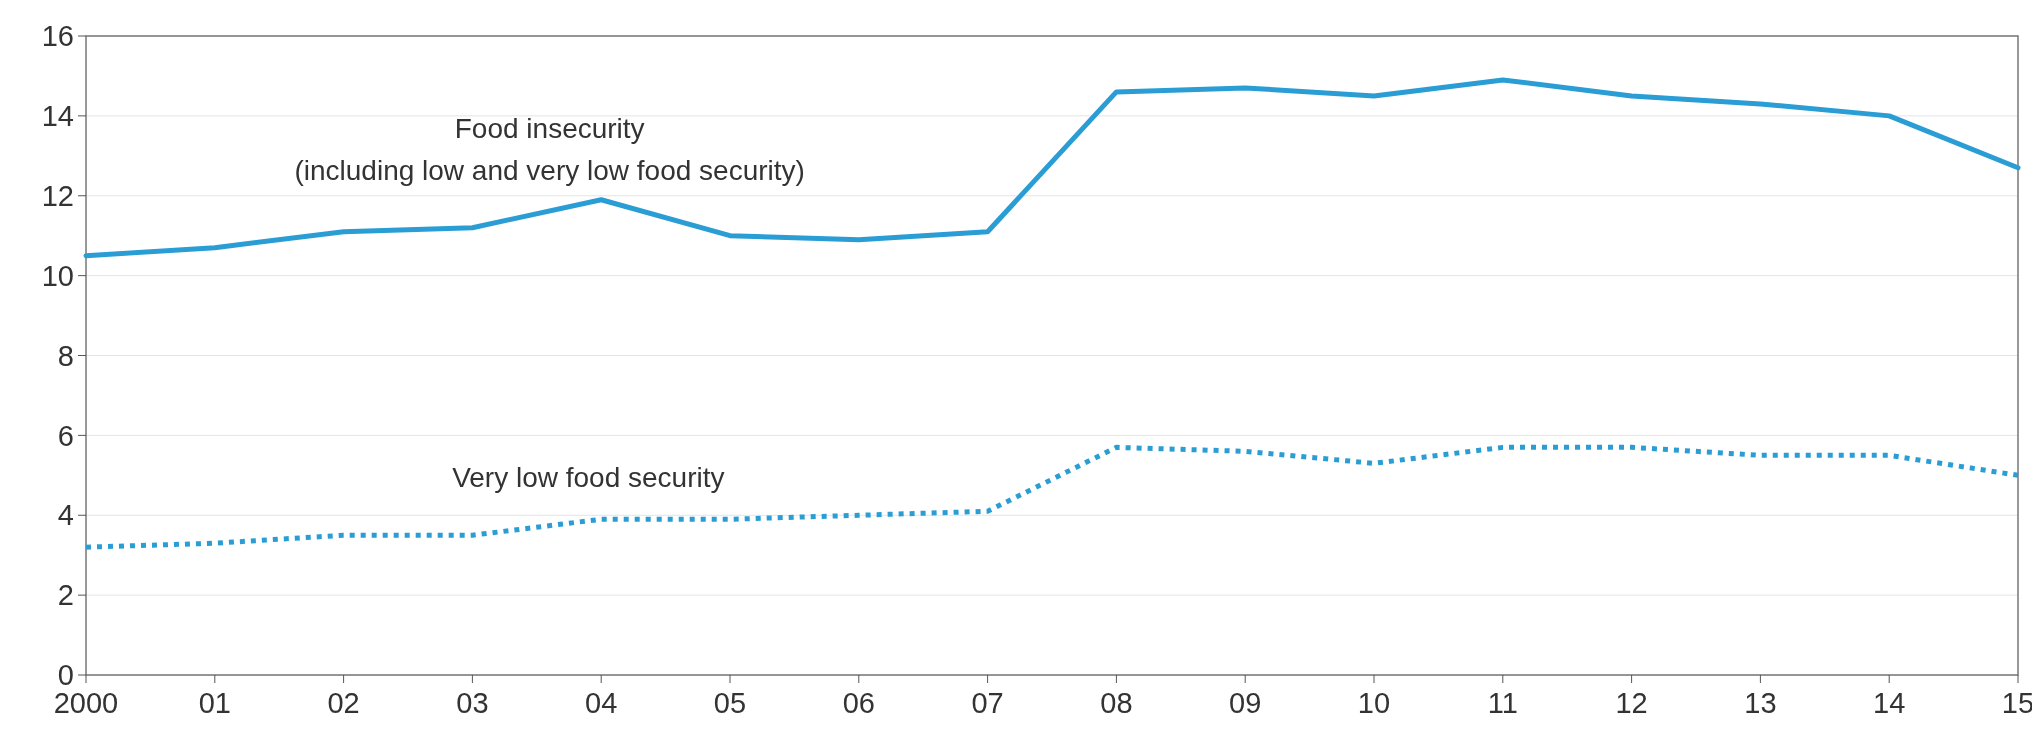 Image resolution: width=2040 pixels, height=733 pixels. I want to click on x-tick-label: 02, so click(343, 703).